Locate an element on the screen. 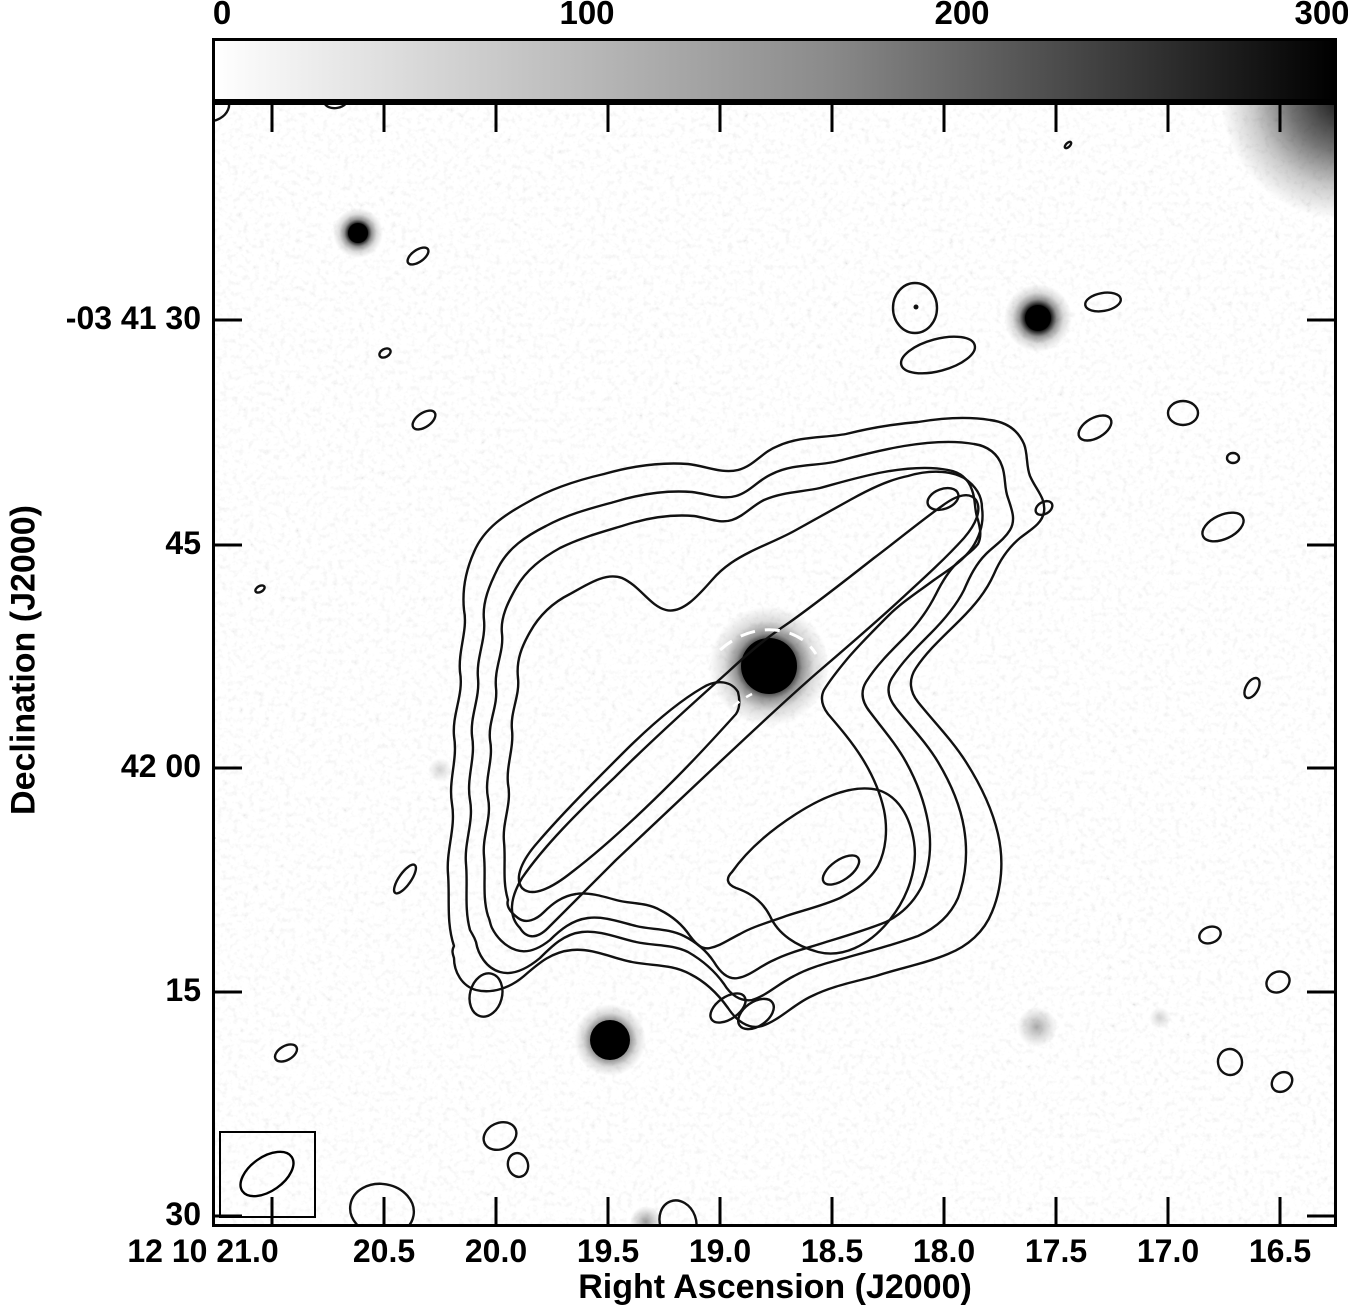 This screenshot has width=1348, height=1309. x-tick-label: 17.0 is located at coordinates (1168, 1251).